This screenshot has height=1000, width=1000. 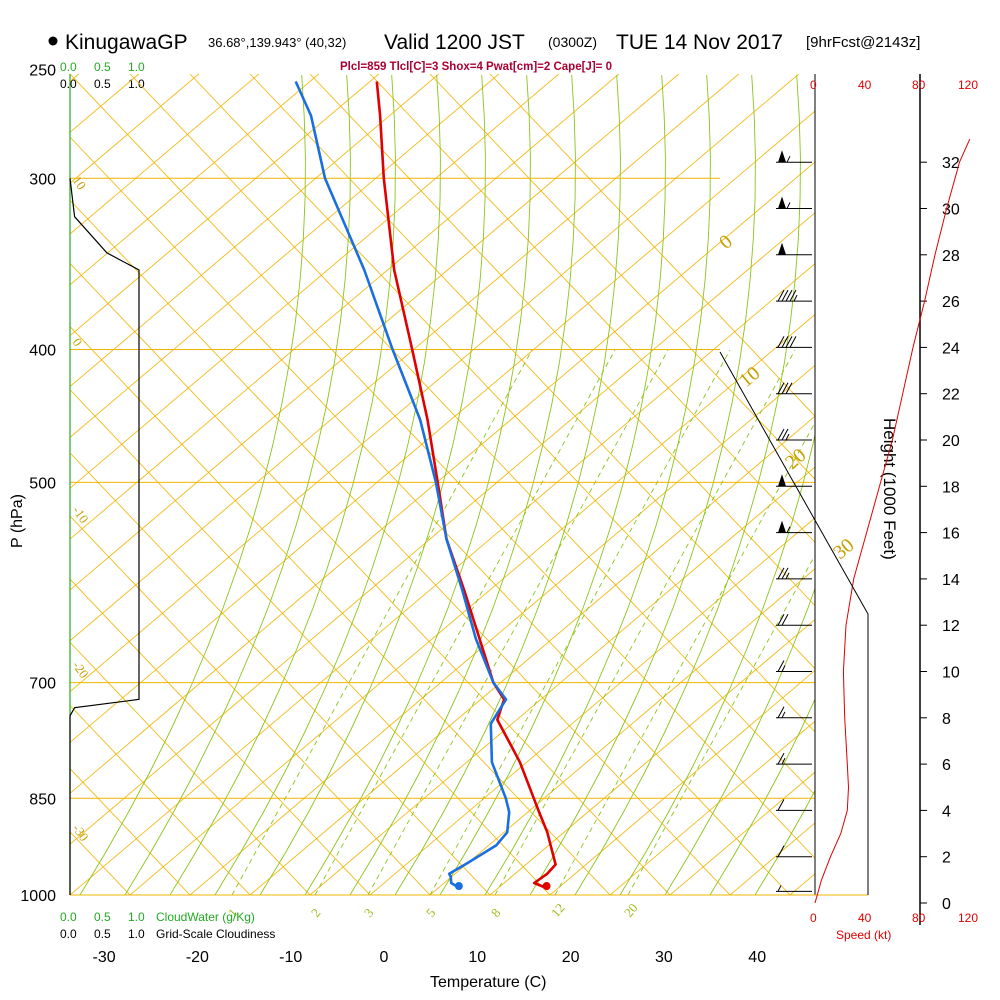 I want to click on forecast-label: [9hrFcst@2143z], so click(x=863, y=42).